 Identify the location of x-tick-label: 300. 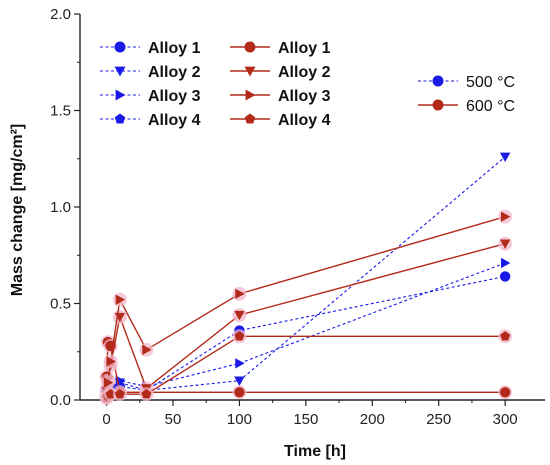
(505, 419).